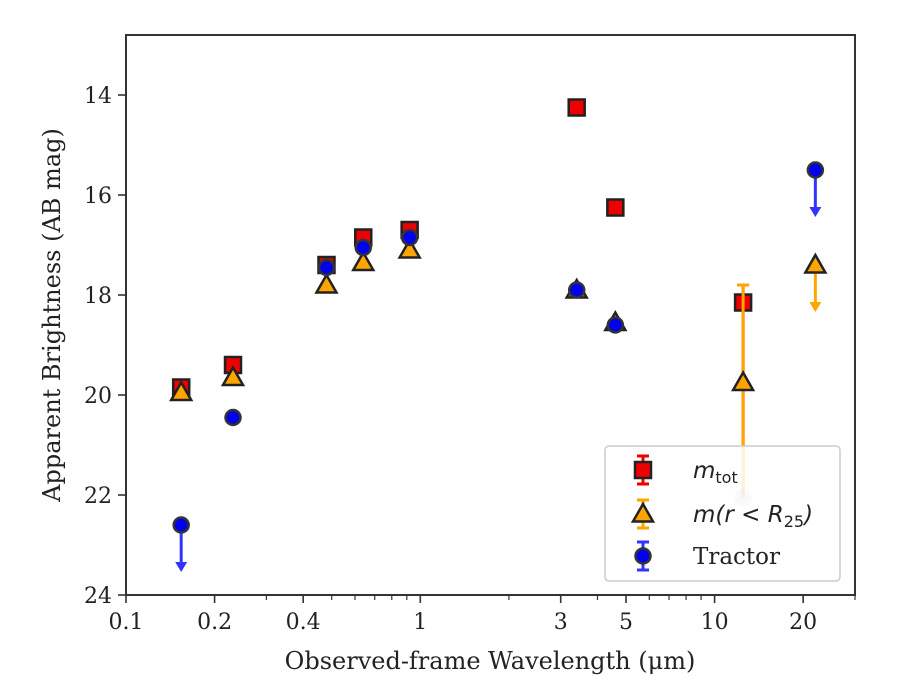 Image resolution: width=900 pixels, height=700 pixels. Describe the element at coordinates (420, 622) in the screenshot. I see `x-tick-label-3: 1` at that location.